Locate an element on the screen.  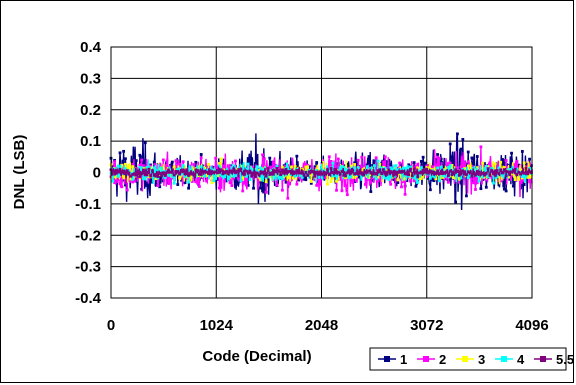
x-tick-labels: 0 1024 2048 3072 4096 is located at coordinates (328, 325).